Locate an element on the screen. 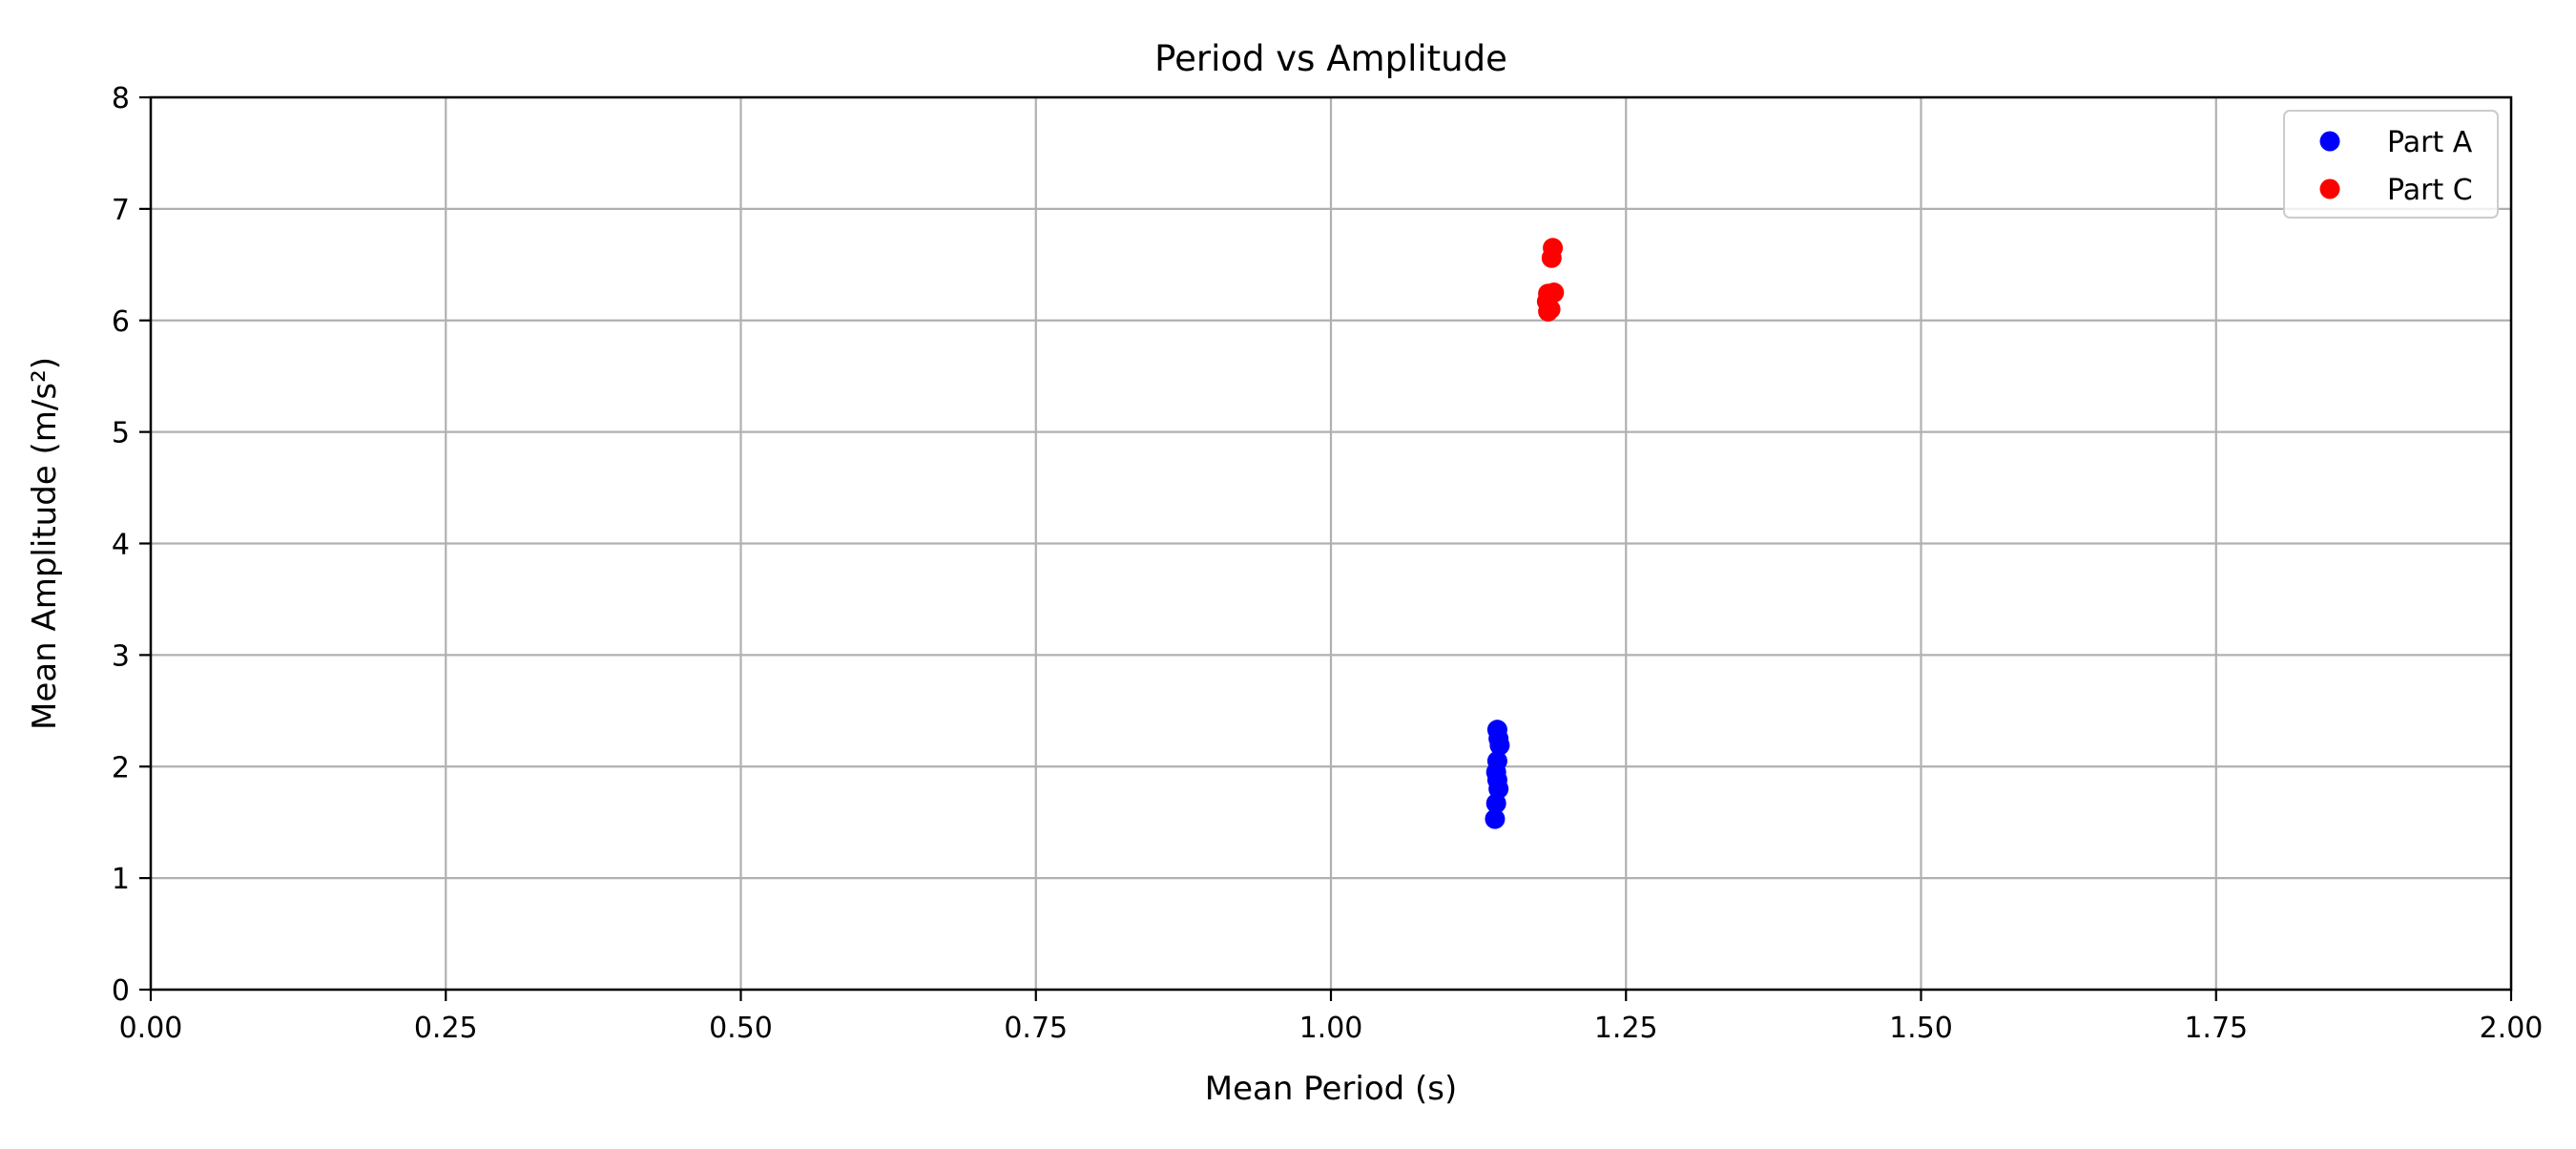  data-points is located at coordinates (1525, 533).